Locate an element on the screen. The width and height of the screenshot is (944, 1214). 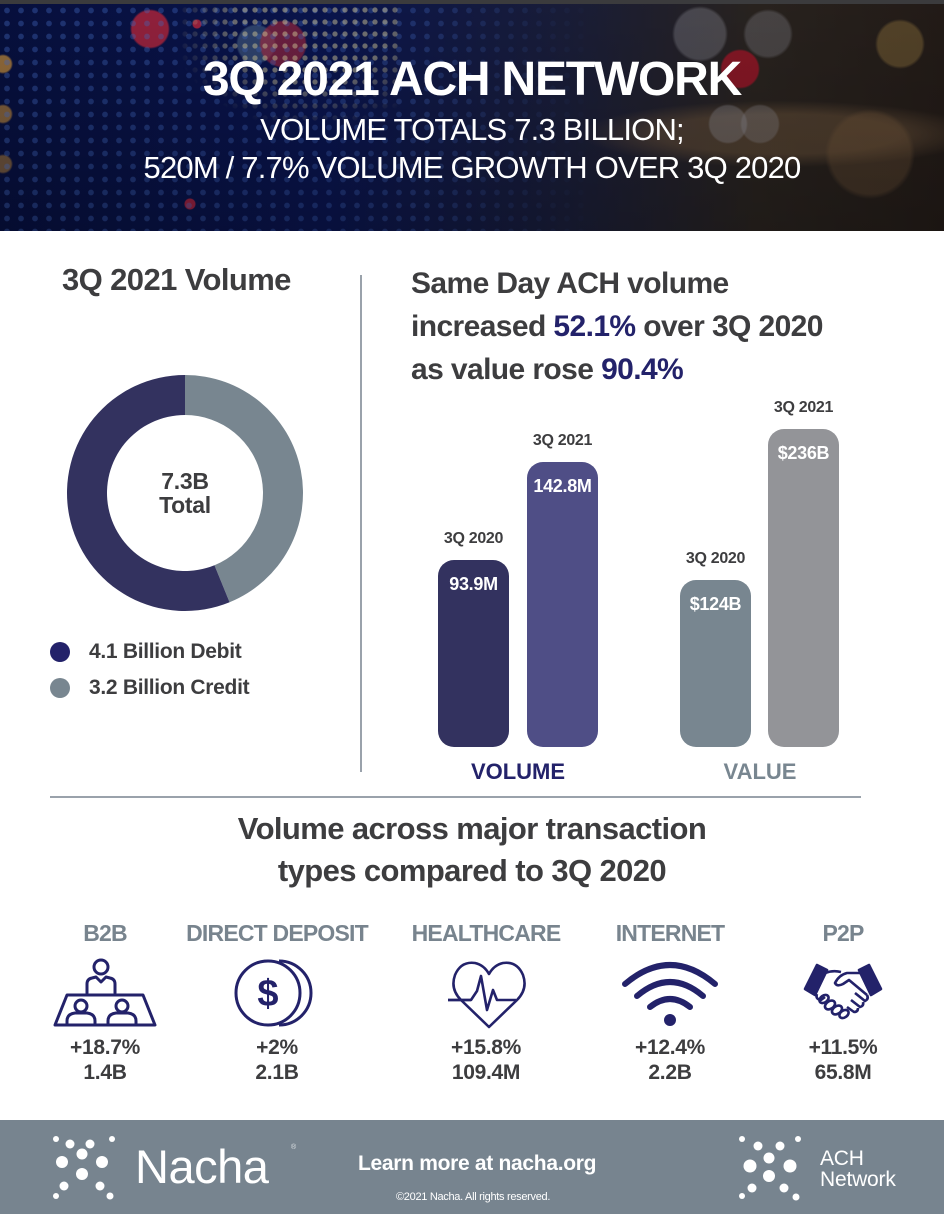
transaction-type-name: P2P is located at coordinates (843, 933).